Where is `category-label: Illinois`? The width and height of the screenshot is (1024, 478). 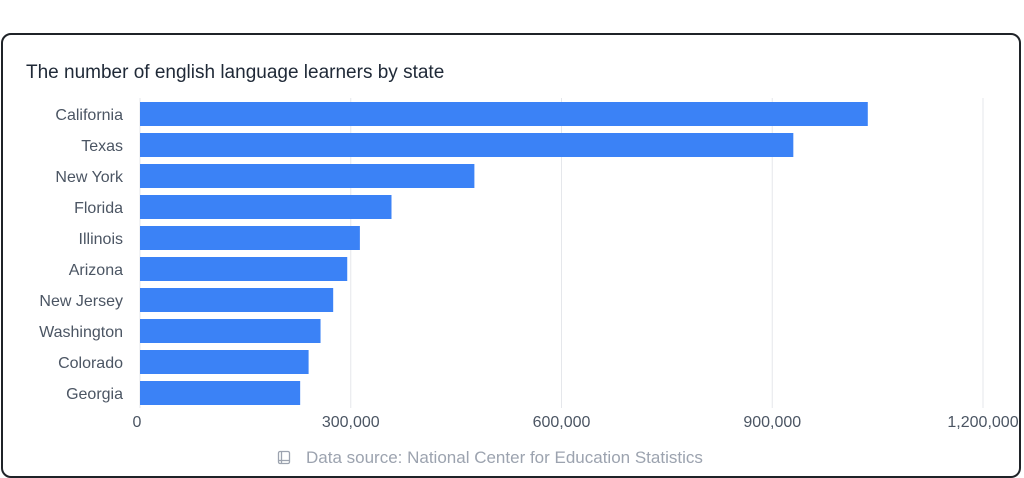 category-label: Illinois is located at coordinates (101, 239).